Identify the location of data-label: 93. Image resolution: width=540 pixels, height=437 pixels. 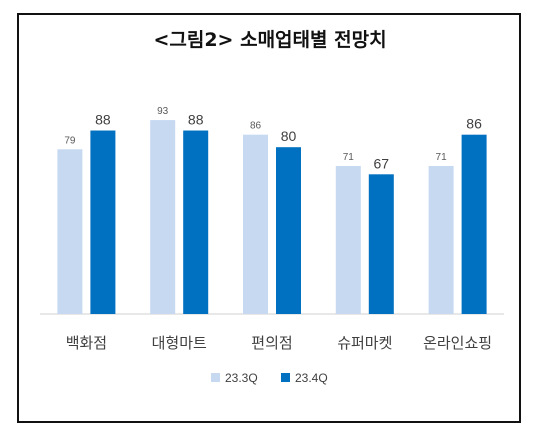
(163, 111).